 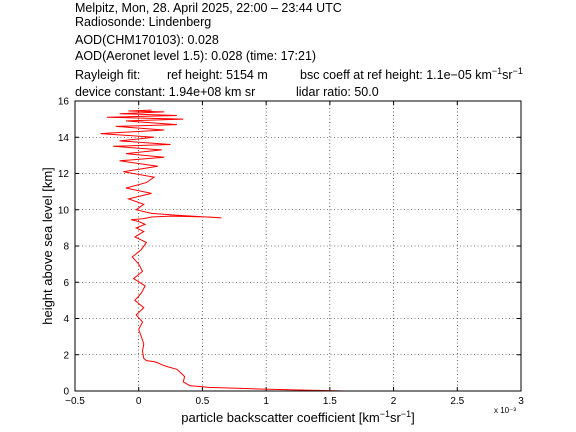 What do you see at coordinates (66, 355) in the screenshot?
I see `y-tick-label: 2` at bounding box center [66, 355].